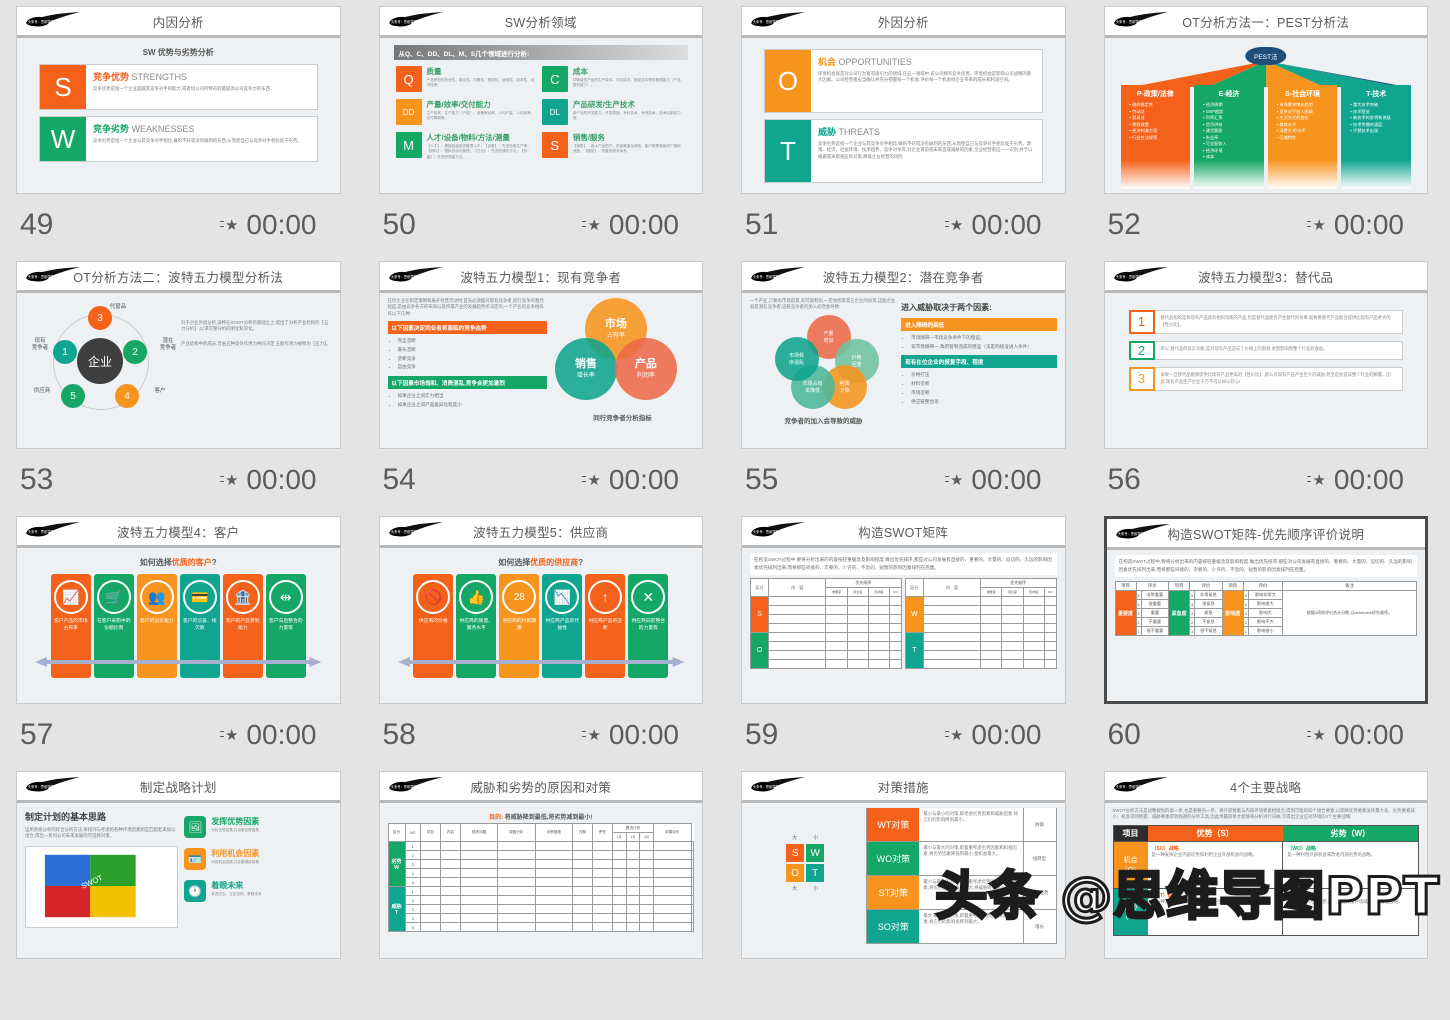 This screenshot has height=1020, width=1450. Describe the element at coordinates (1050, 592) in the screenshot. I see `subheader-cell: NO` at that location.